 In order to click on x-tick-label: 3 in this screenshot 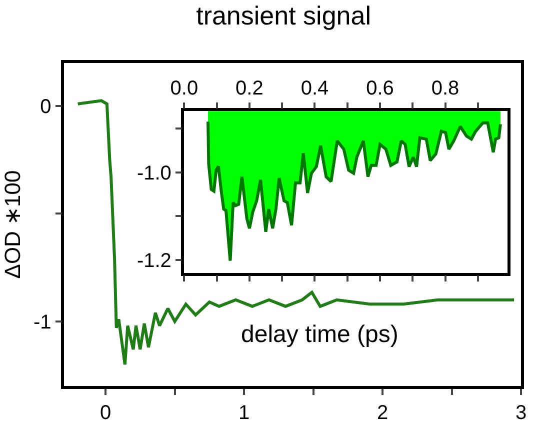, I will do `click(521, 413)`.